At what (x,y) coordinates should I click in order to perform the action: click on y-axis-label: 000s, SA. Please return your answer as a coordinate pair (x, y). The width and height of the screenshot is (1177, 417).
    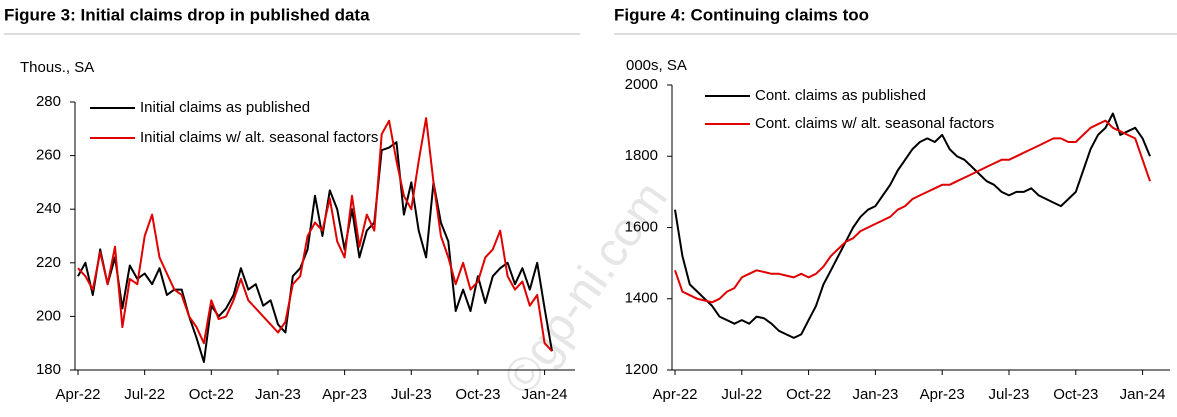
    Looking at the image, I should click on (656, 65).